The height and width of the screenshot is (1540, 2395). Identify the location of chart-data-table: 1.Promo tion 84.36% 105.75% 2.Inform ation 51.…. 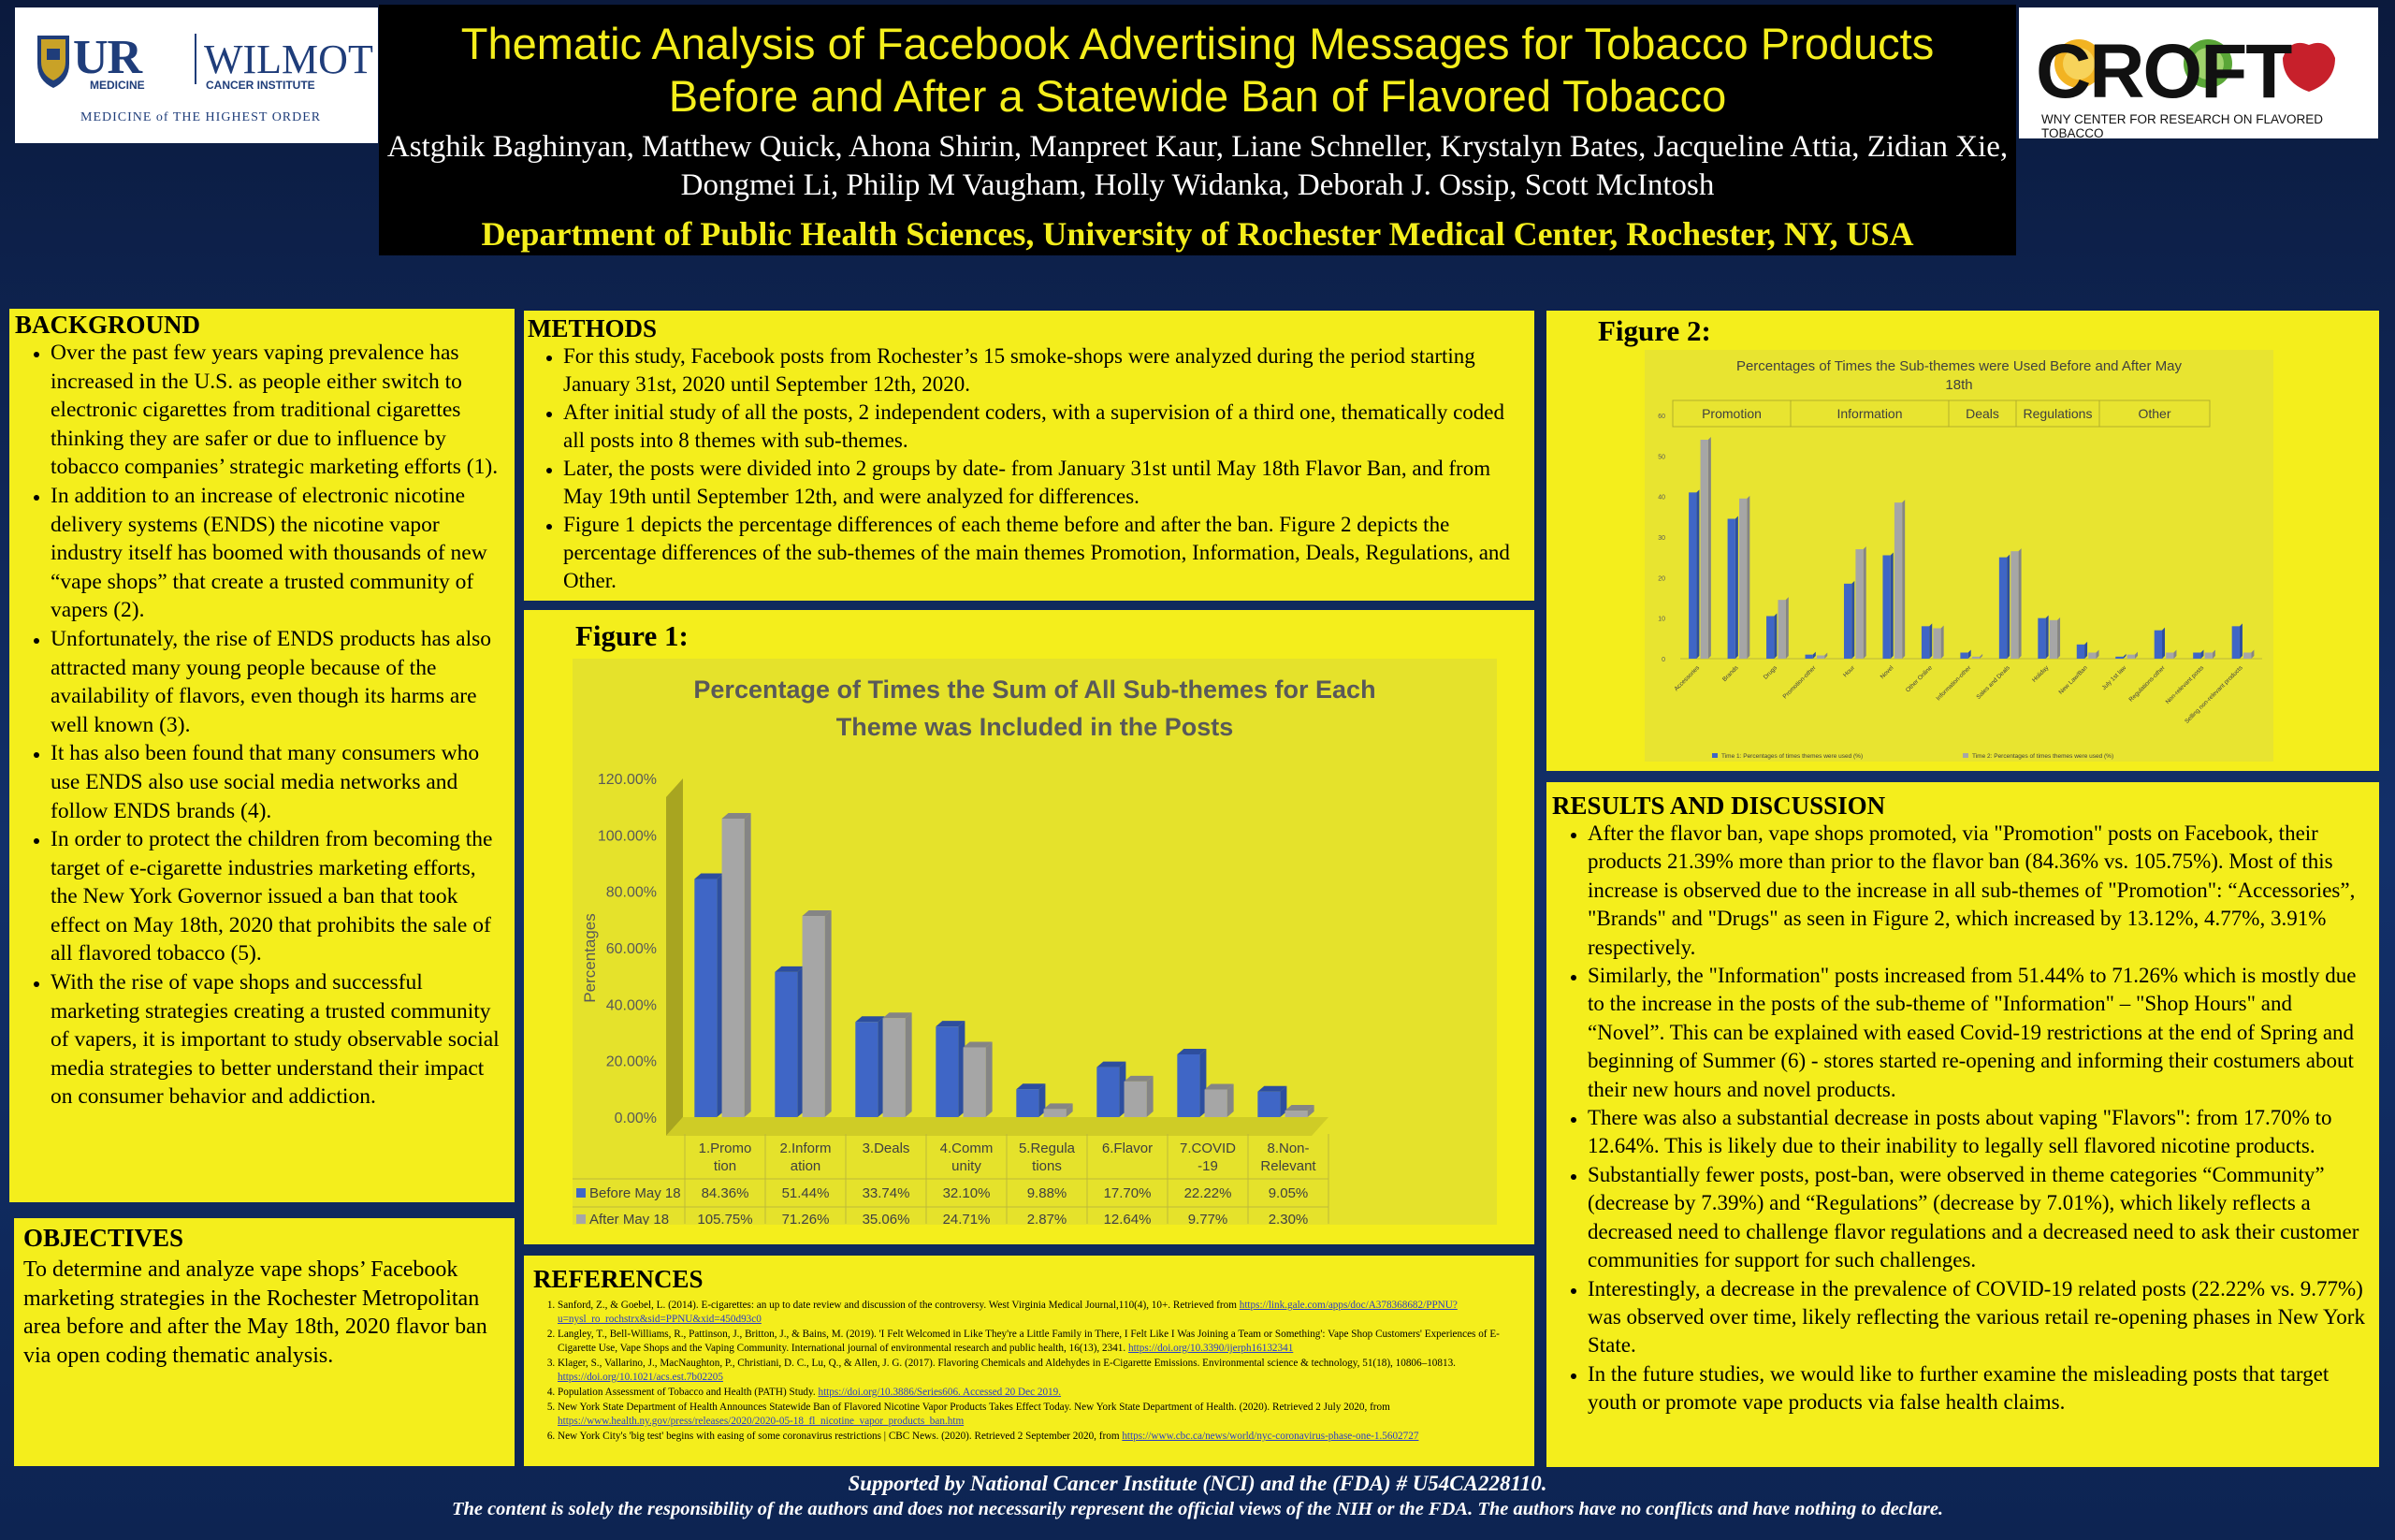
(951, 1180).